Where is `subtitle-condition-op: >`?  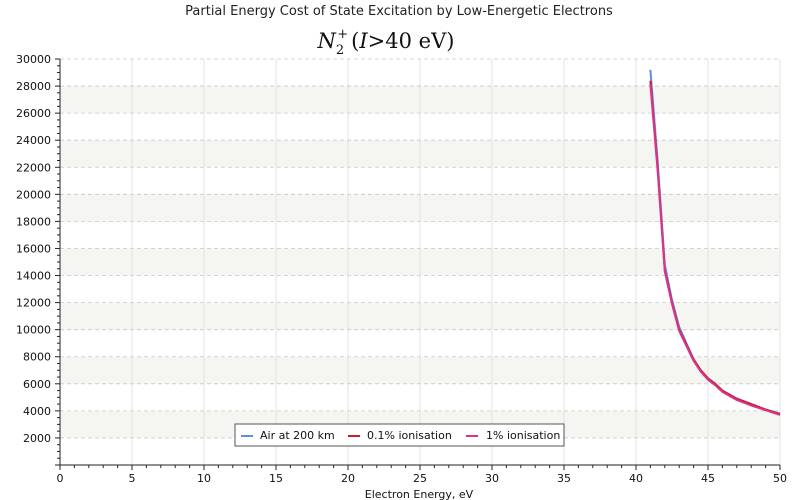 subtitle-condition-op: > is located at coordinates (377, 41).